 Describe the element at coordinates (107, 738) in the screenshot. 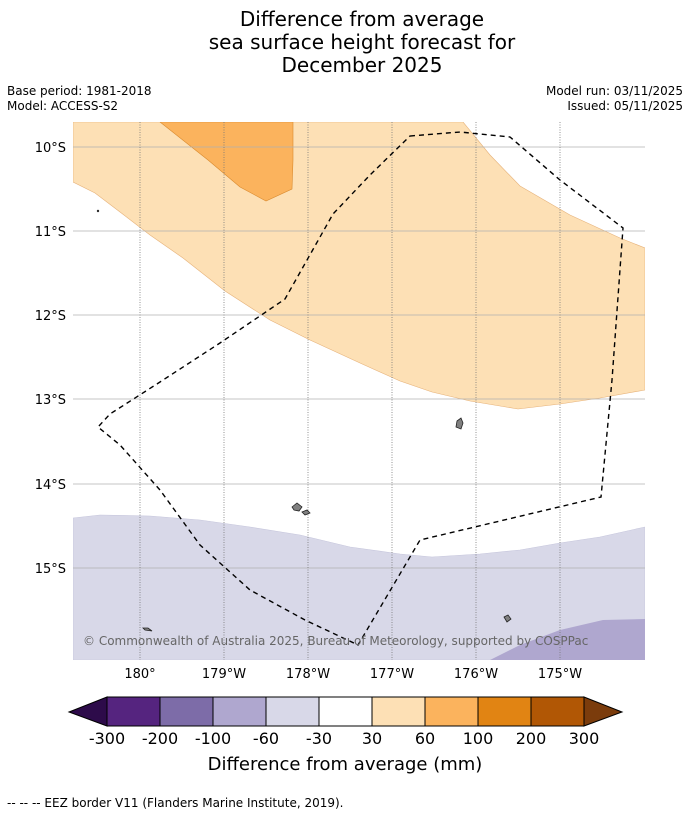

I see `colorbar-tick-label: -300` at that location.